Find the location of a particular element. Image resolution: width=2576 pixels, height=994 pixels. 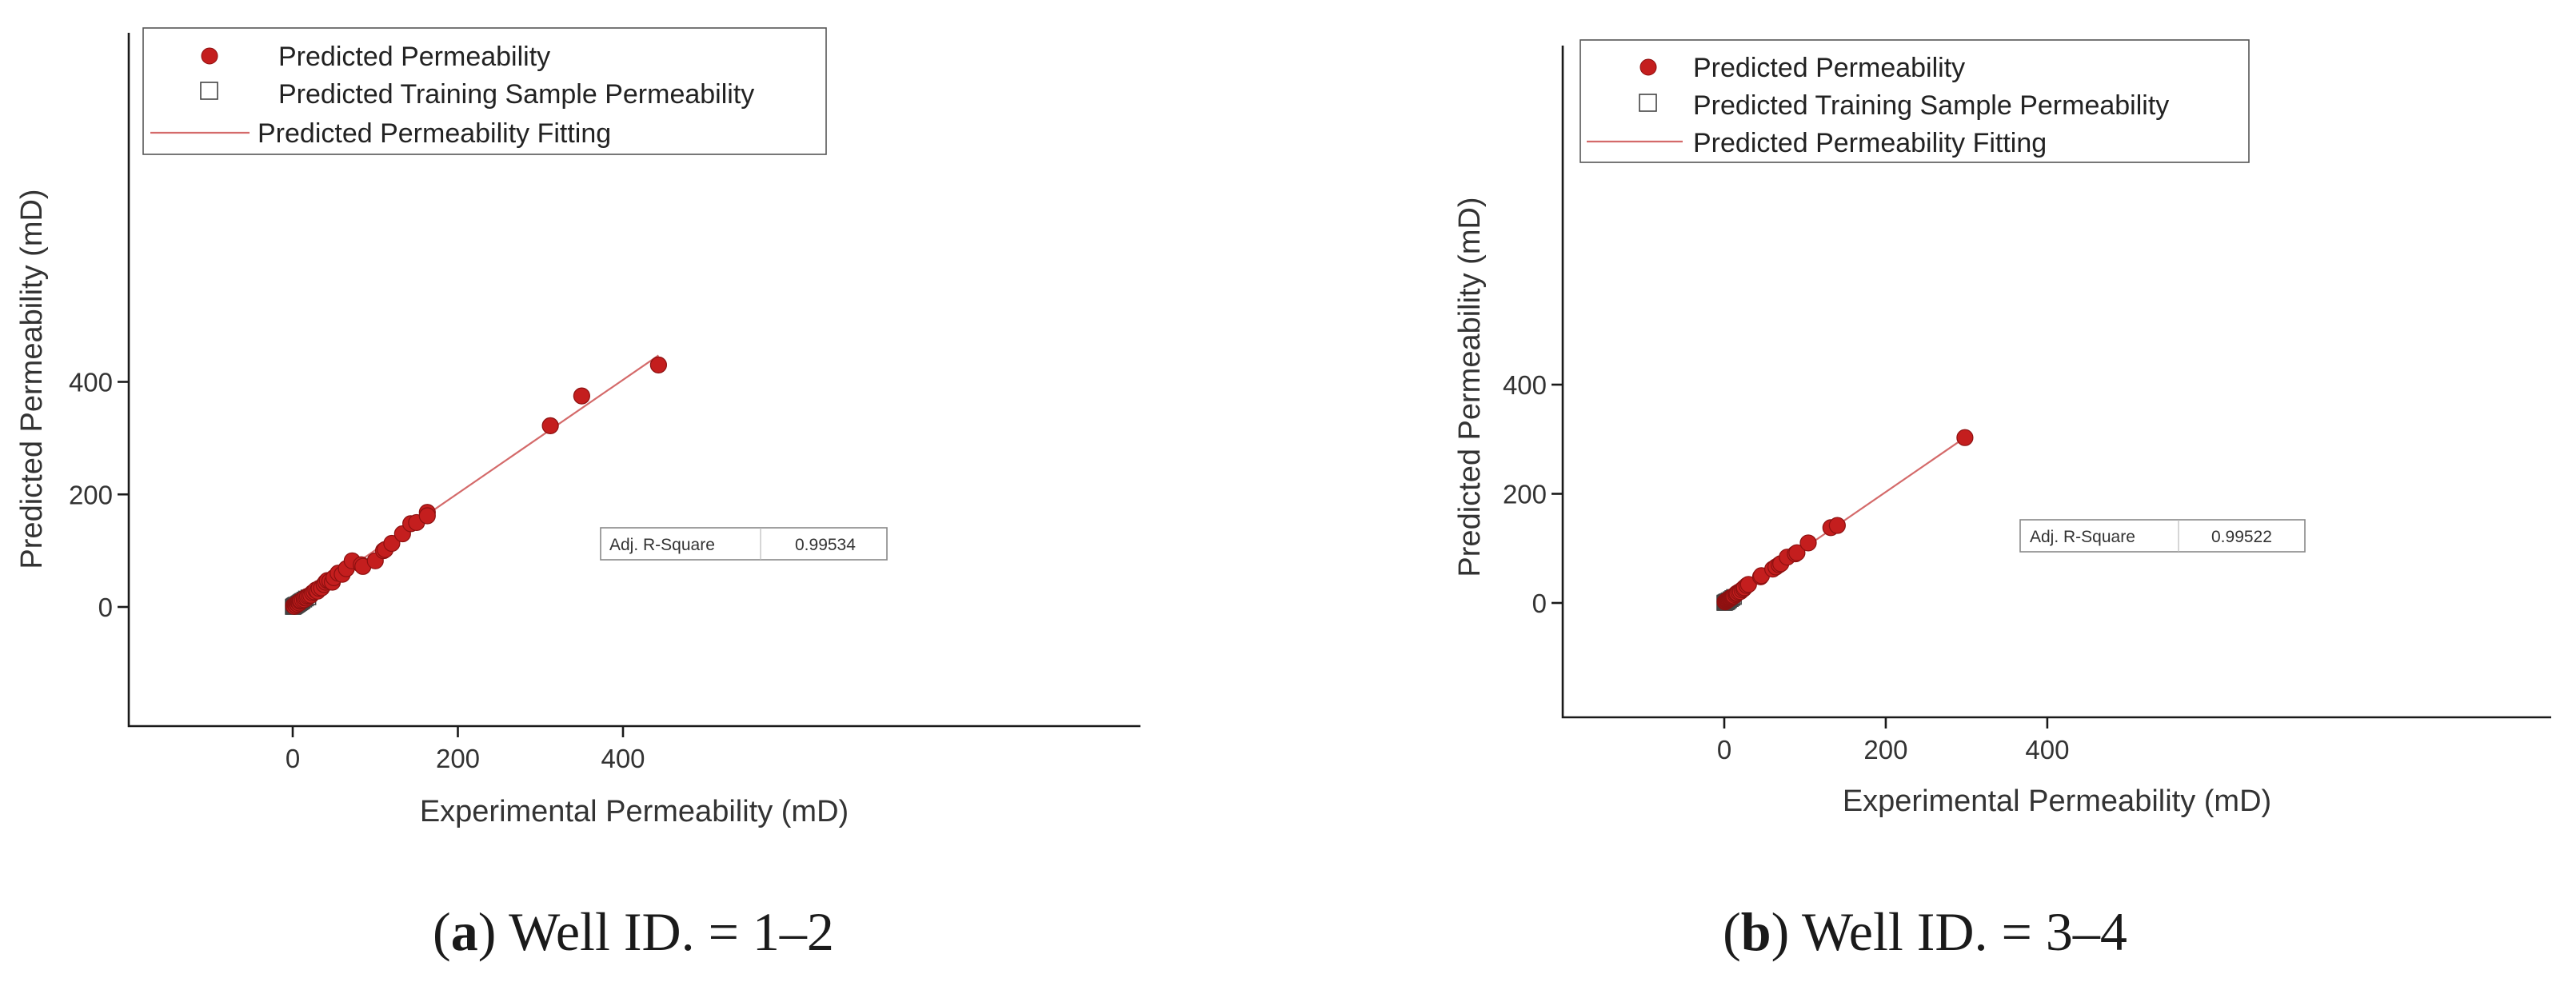

chart-b-x-tick-label: 400 is located at coordinates (2047, 749).